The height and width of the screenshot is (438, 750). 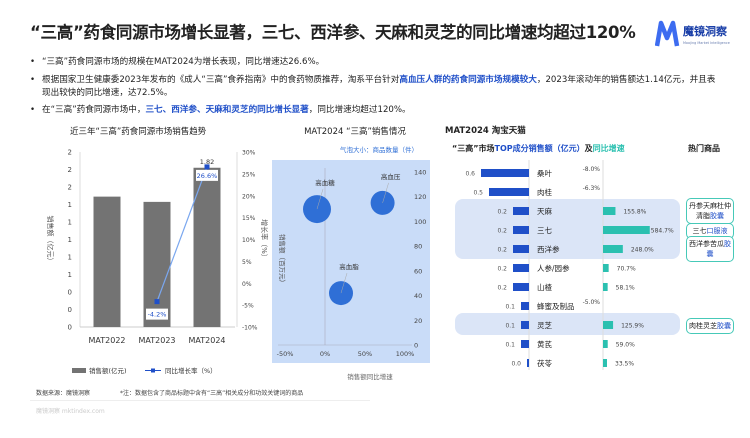 What do you see at coordinates (325, 182) in the screenshot?
I see `bubble-label: 高血糖` at bounding box center [325, 182].